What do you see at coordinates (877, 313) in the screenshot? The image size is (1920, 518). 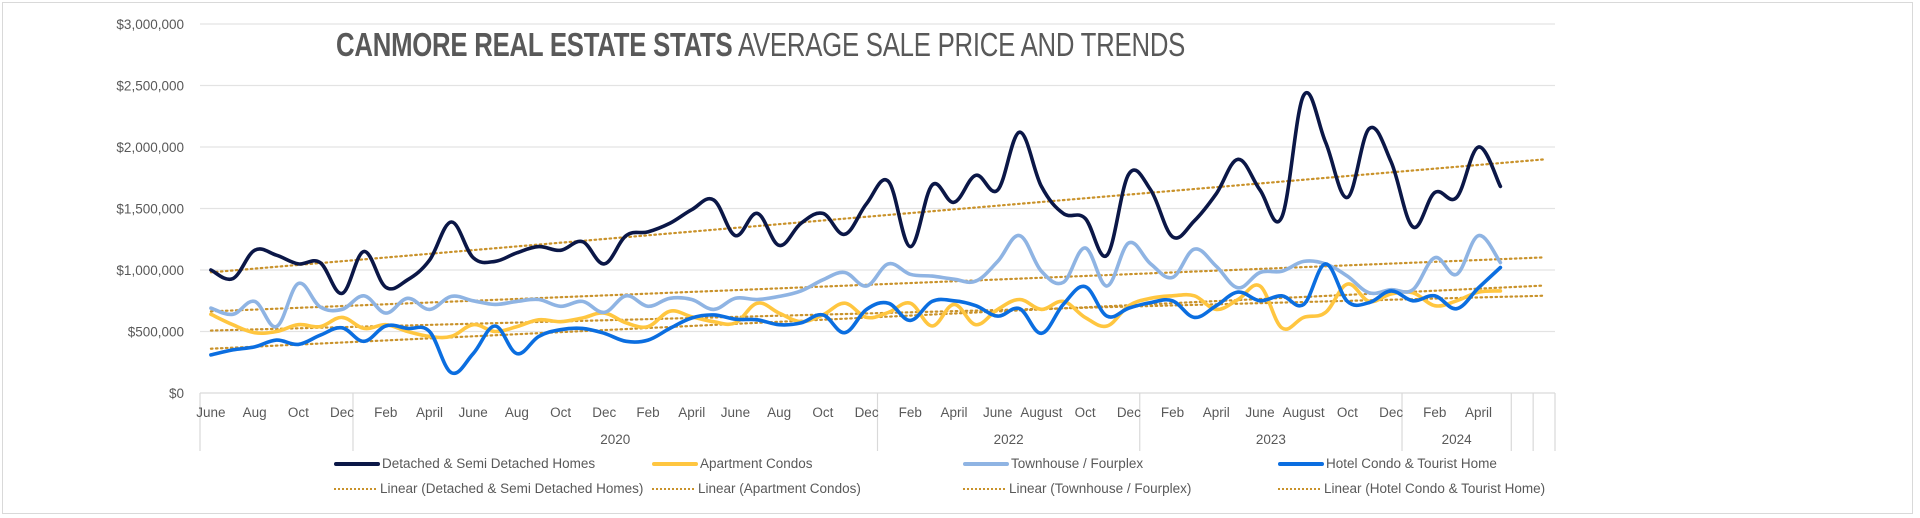 I see `trendline-apartment` at bounding box center [877, 313].